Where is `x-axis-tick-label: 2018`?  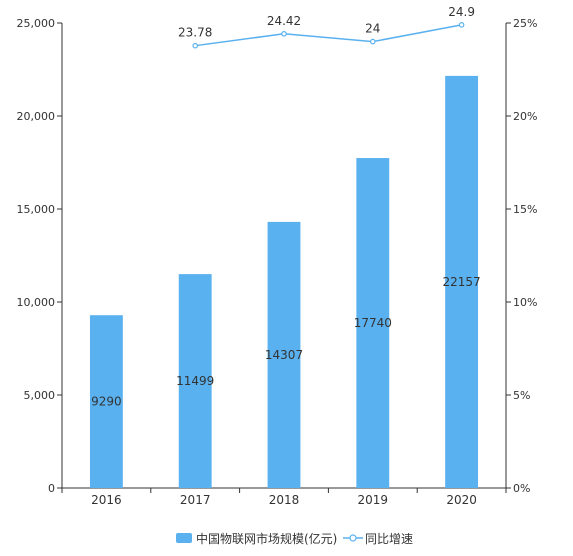
x-axis-tick-label: 2018 is located at coordinates (284, 500).